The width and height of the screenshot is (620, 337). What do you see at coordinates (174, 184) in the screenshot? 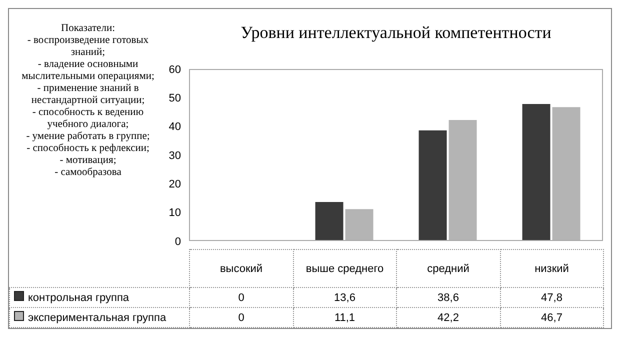
I see `y-tick-label: 20` at bounding box center [174, 184].